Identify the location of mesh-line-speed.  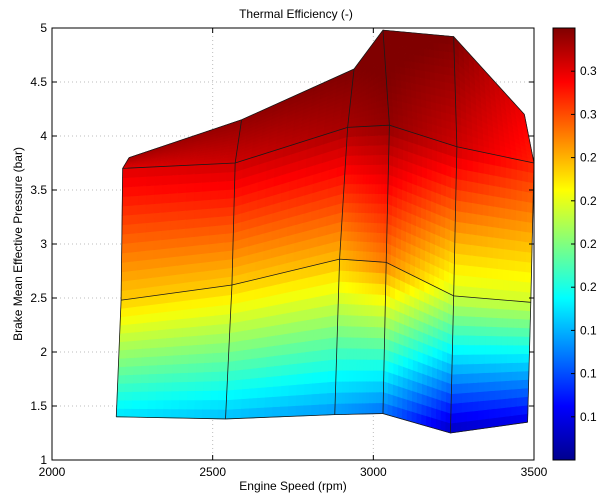
(122, 287).